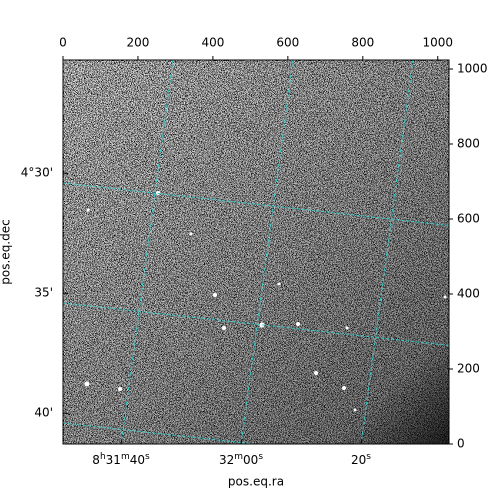 The width and height of the screenshot is (500, 500). I want to click on x-axis-label: pos.eq.ra, so click(256, 482).